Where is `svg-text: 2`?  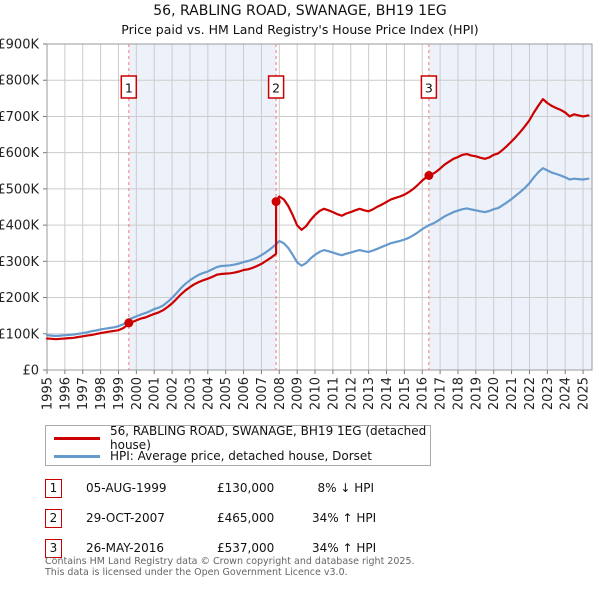 svg-text: 2 is located at coordinates (276, 88).